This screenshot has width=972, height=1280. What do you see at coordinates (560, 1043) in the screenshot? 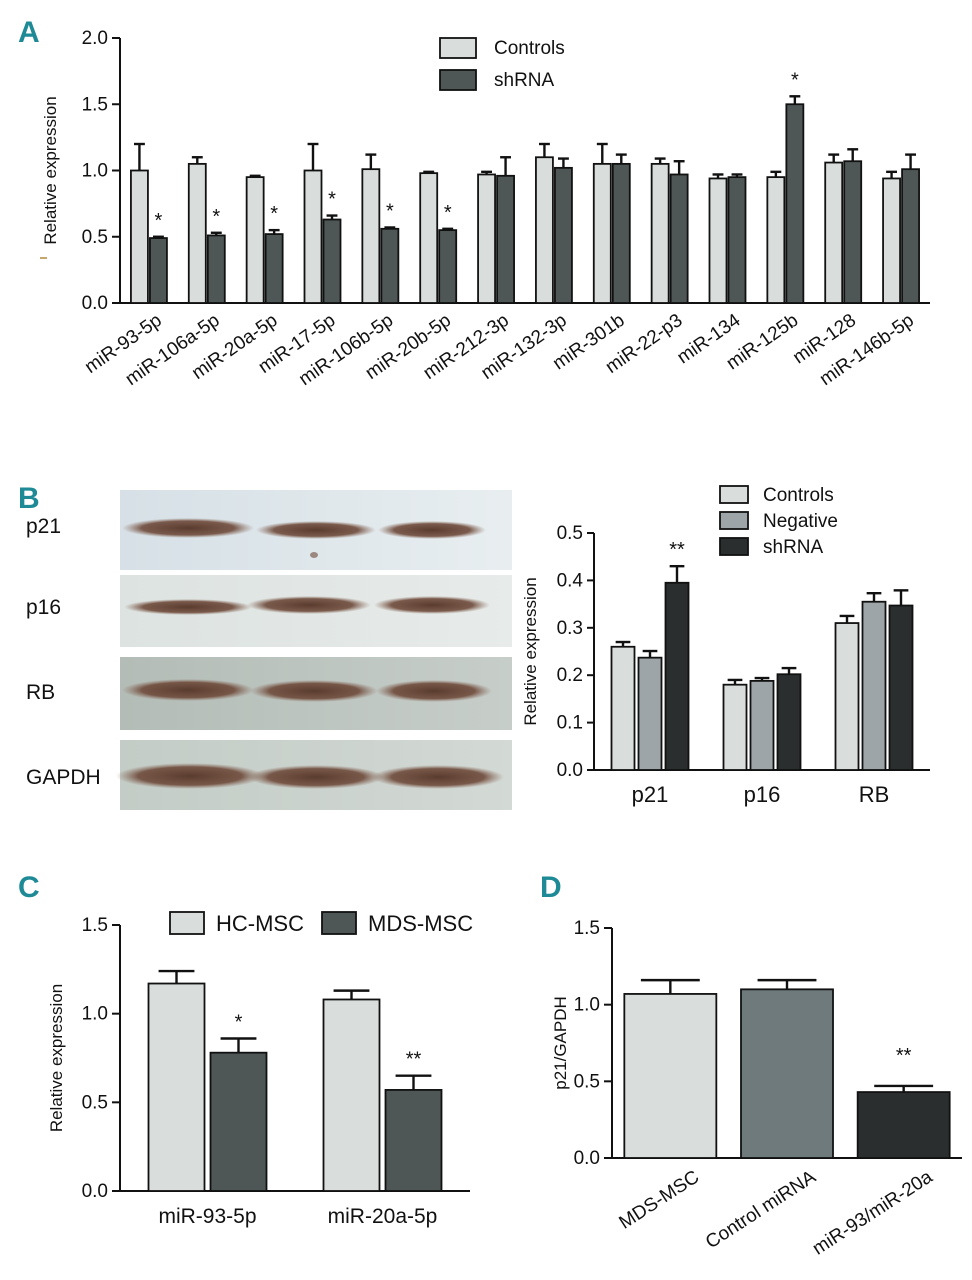
I see `y-axis-label: p21/GAPDH` at bounding box center [560, 1043].